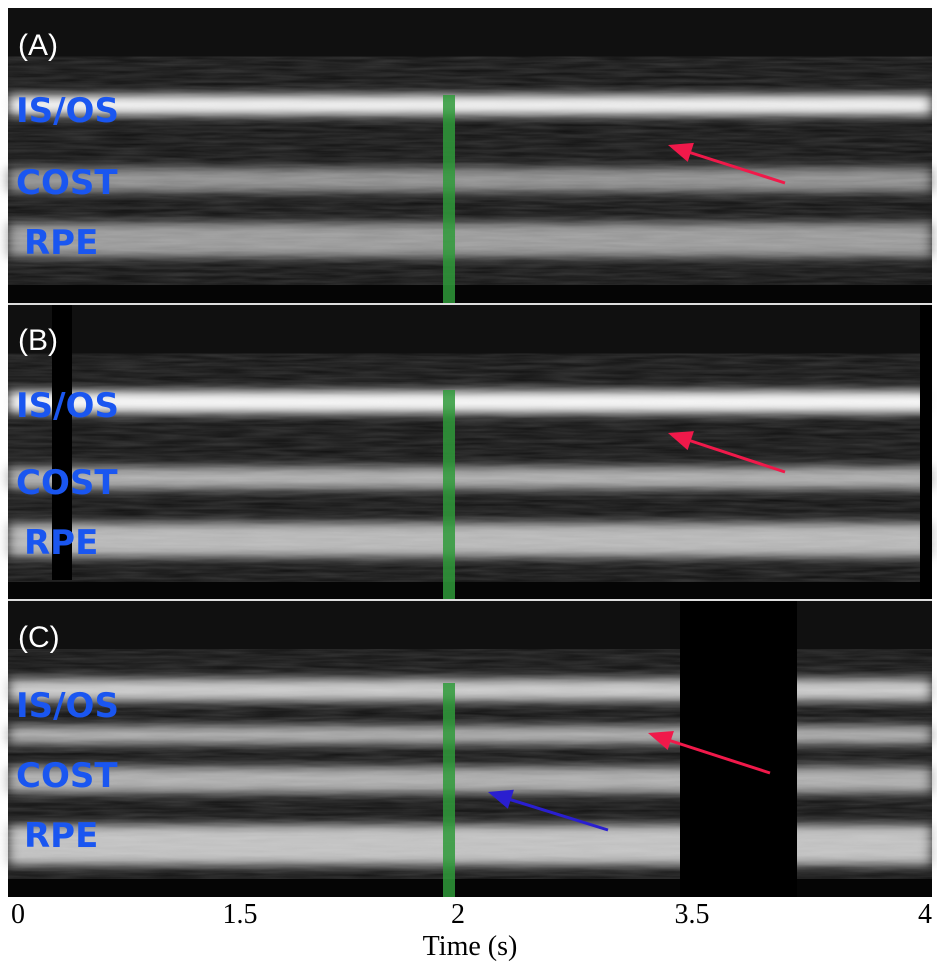 This screenshot has width=937, height=973. What do you see at coordinates (925, 914) in the screenshot?
I see `x-tick-label: 4` at bounding box center [925, 914].